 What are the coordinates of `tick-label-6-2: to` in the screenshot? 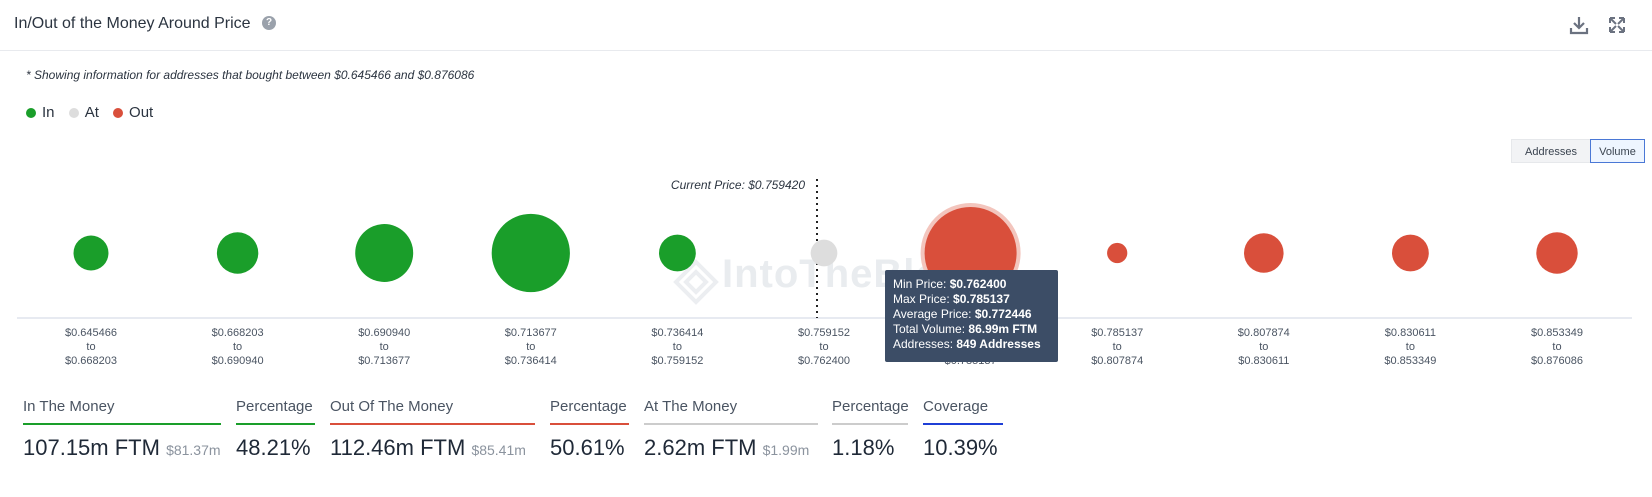 It's located at (823, 347).